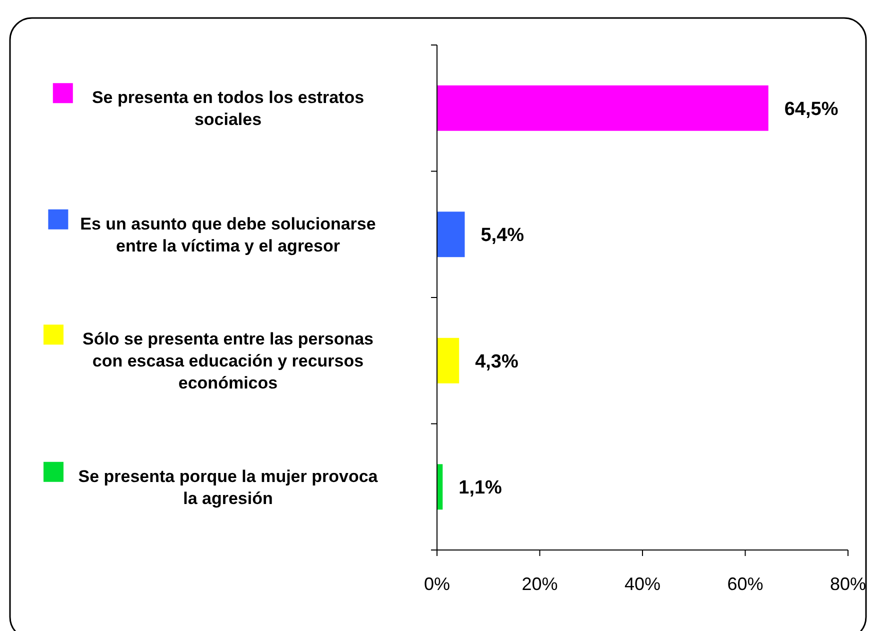  Describe the element at coordinates (502, 235) in the screenshot. I see `data-label: 5,4%` at that location.